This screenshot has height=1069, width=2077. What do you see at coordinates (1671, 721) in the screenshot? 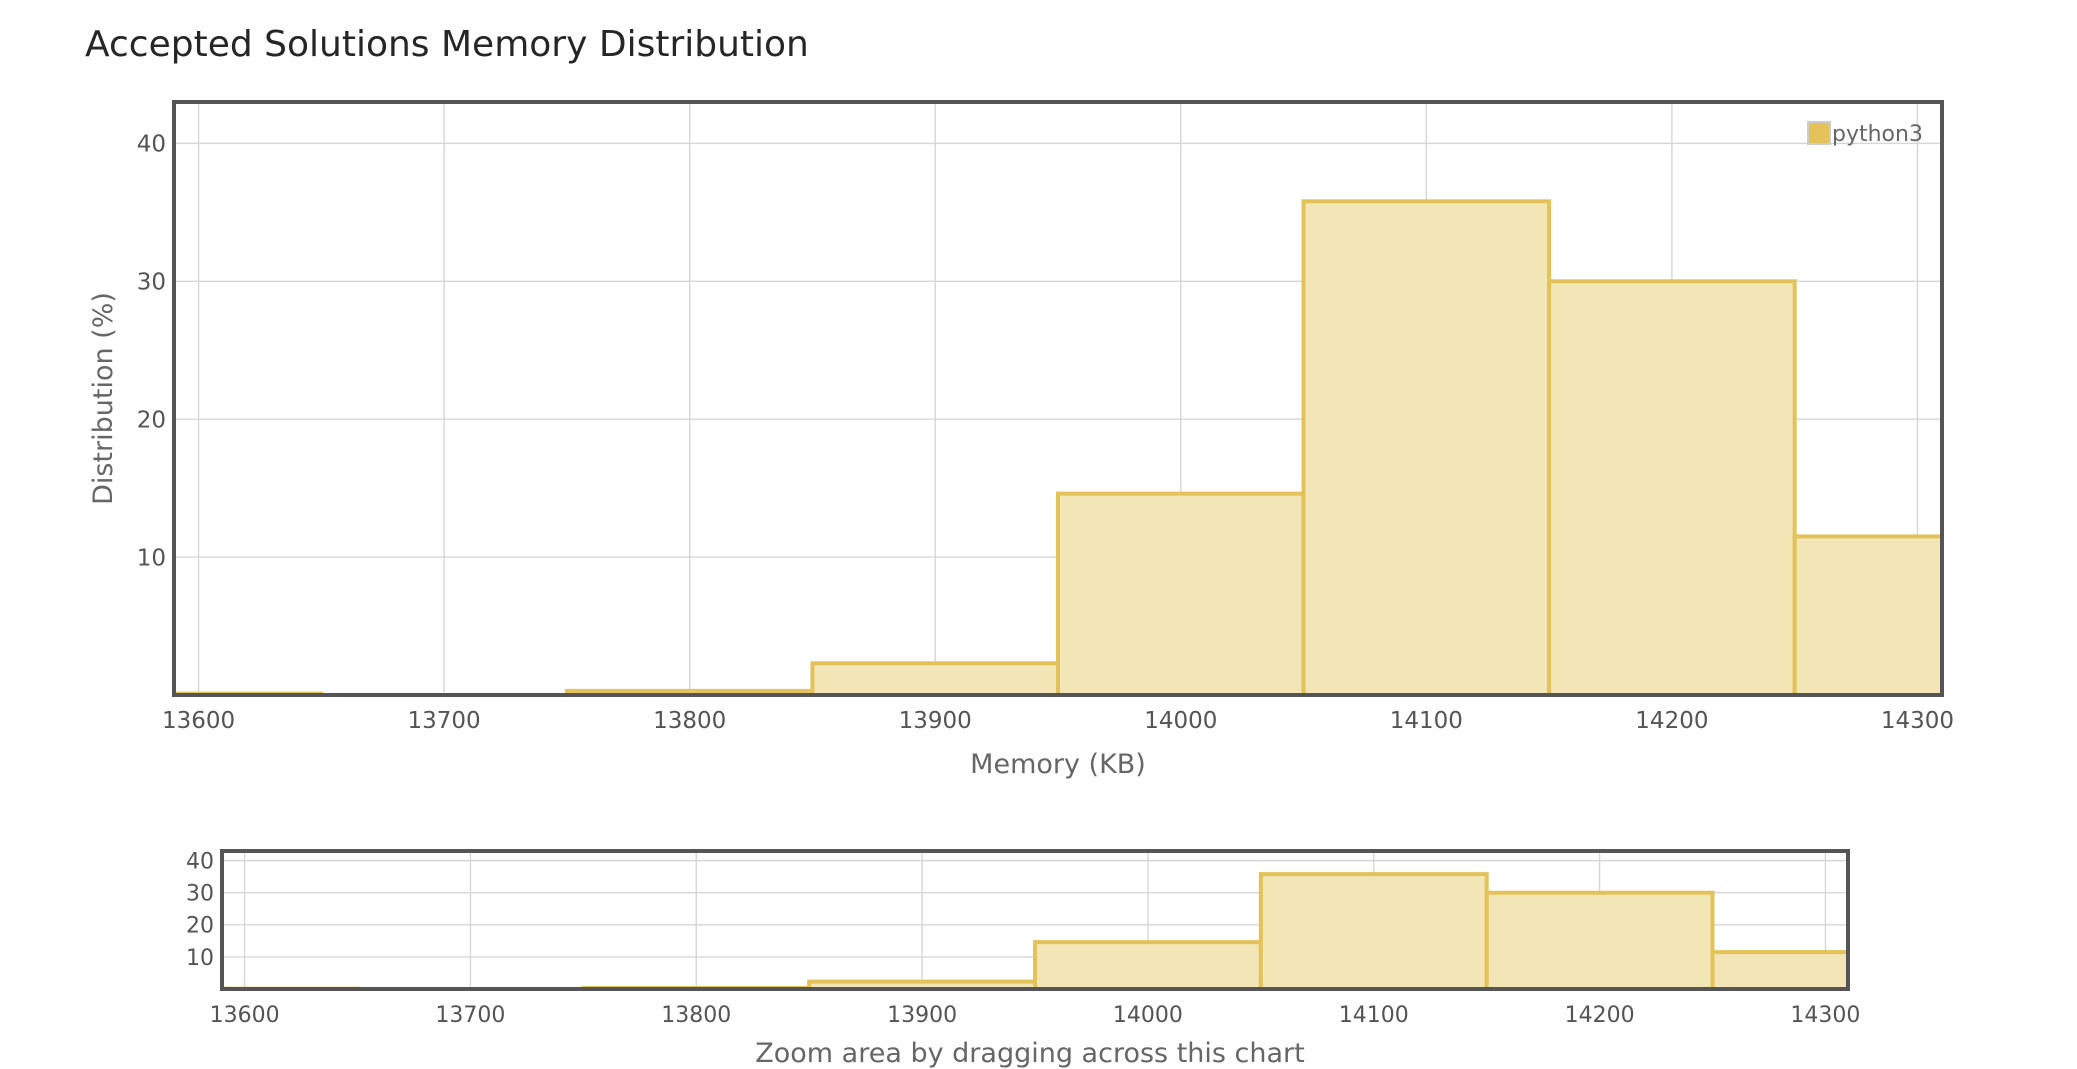
I see `main-x-tick-label: 14200` at bounding box center [1671, 721].